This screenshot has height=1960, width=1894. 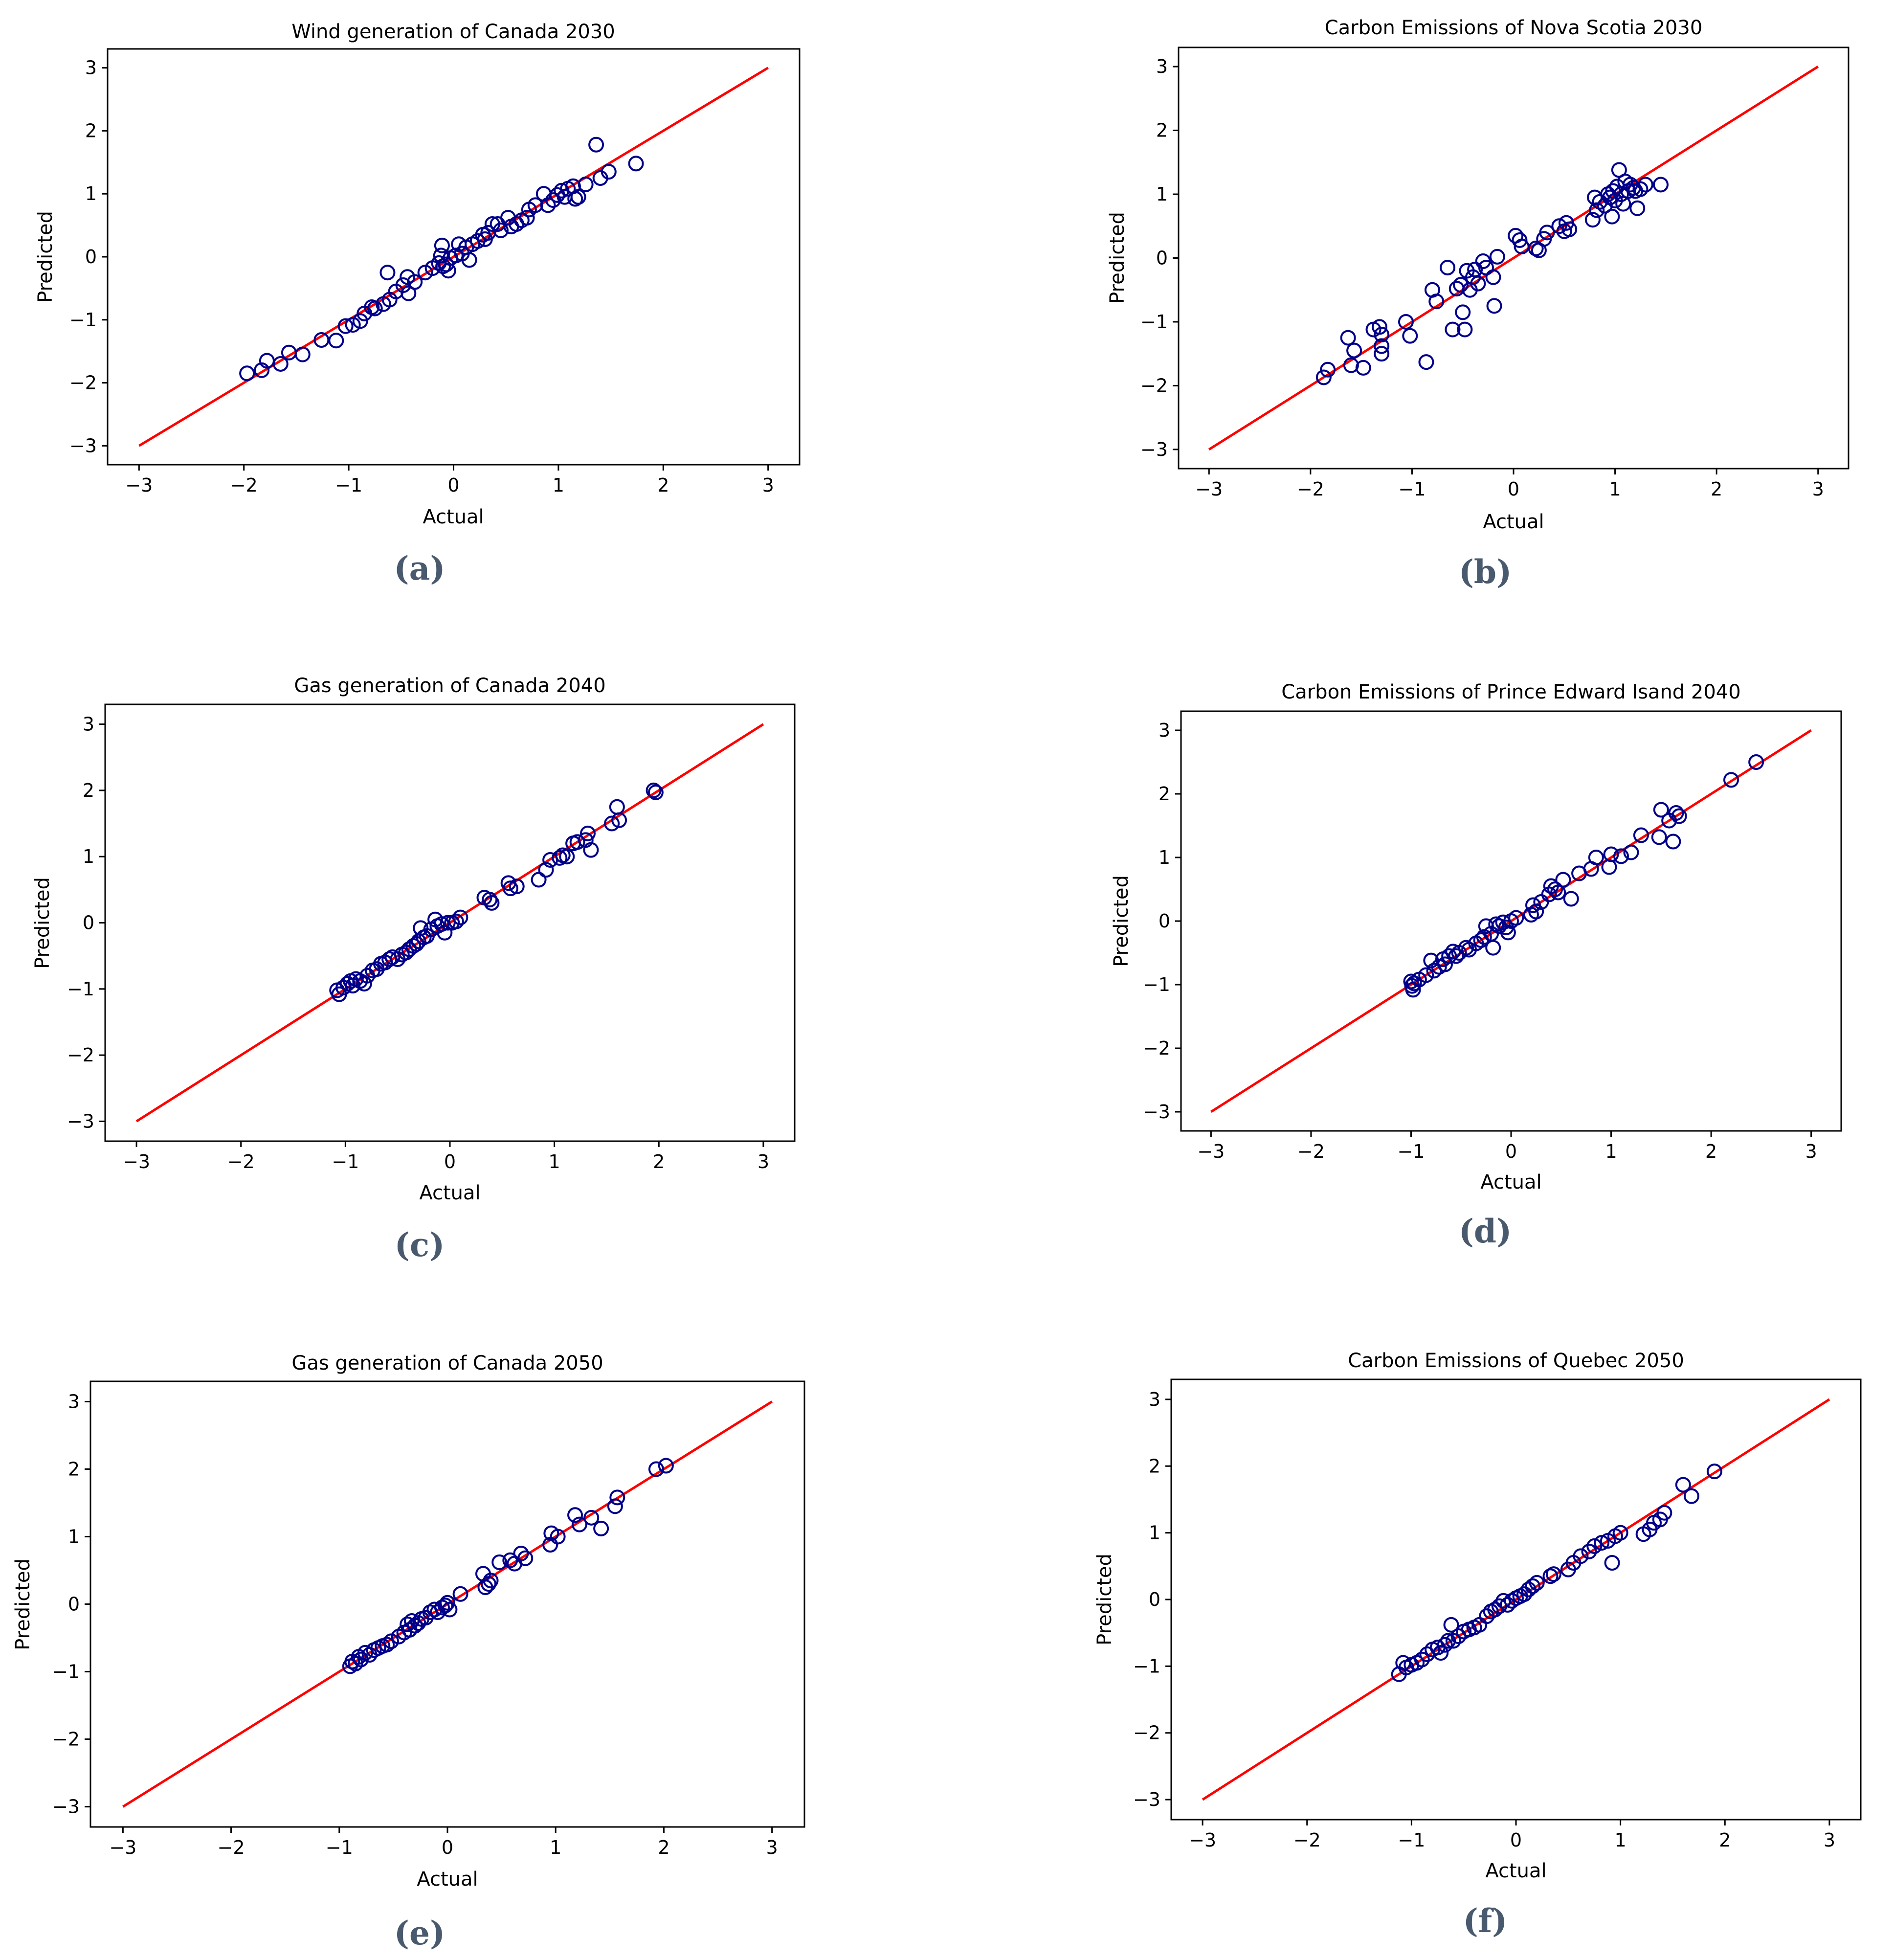 I want to click on panel-caption: (f), so click(x=1485, y=1921).